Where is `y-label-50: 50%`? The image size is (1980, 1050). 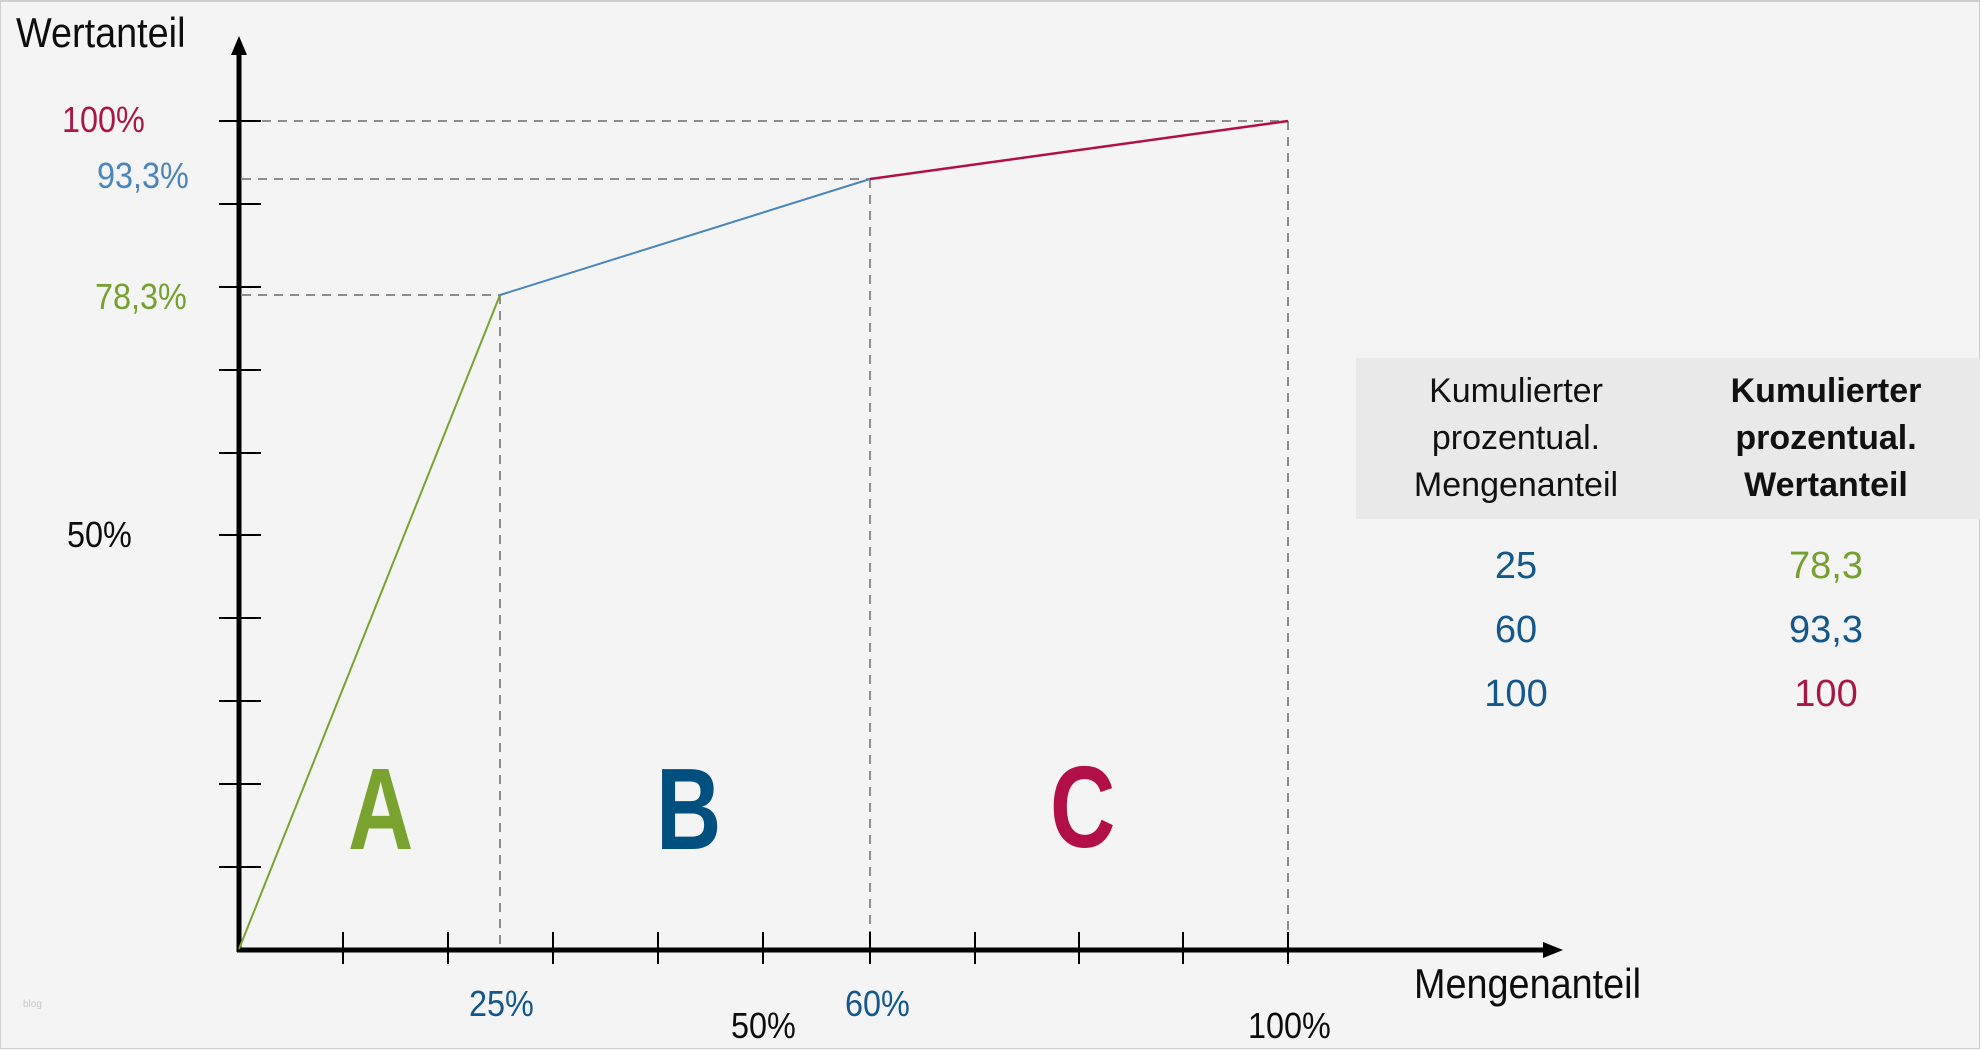
y-label-50: 50% is located at coordinates (99, 534).